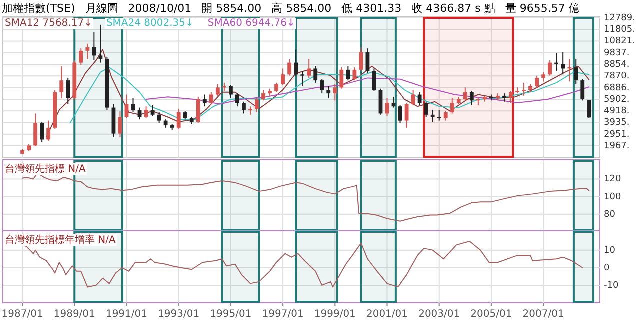  Describe the element at coordinates (617, 77) in the screenshot. I see `y-tick-label: 7870.` at that location.